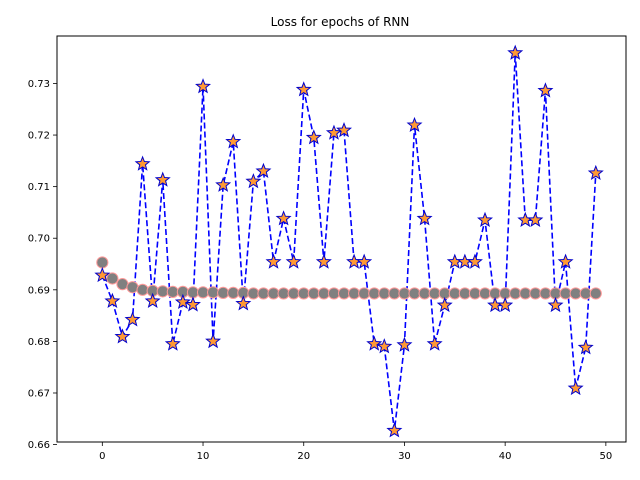  Describe the element at coordinates (39, 342) in the screenshot. I see `y-tick-label-2: 0.68` at that location.